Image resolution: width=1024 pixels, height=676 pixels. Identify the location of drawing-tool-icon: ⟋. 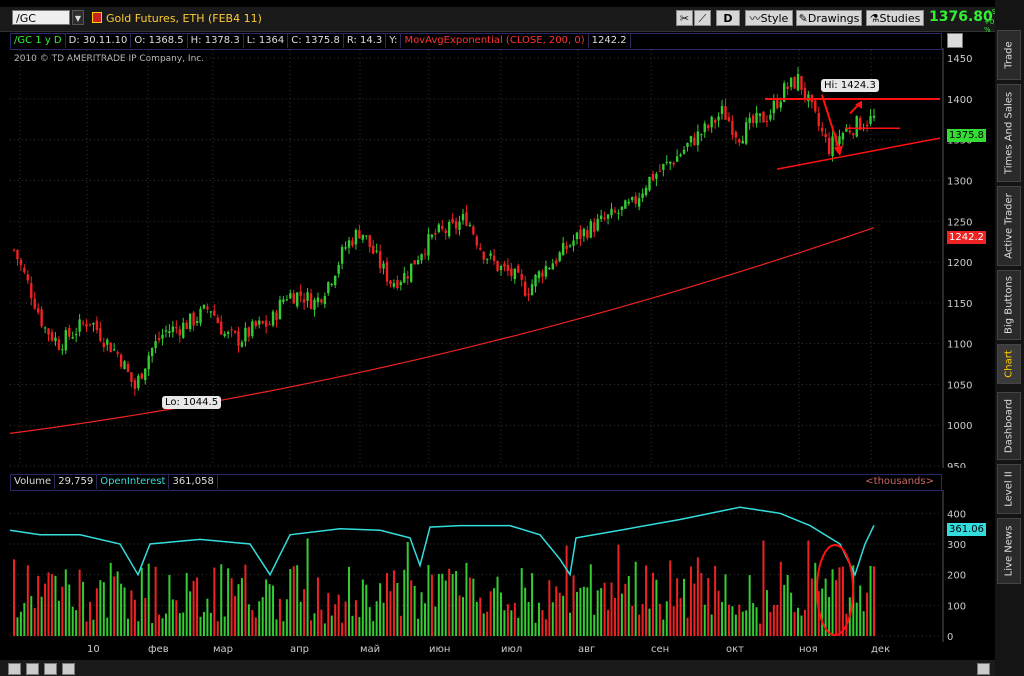
(702, 18).